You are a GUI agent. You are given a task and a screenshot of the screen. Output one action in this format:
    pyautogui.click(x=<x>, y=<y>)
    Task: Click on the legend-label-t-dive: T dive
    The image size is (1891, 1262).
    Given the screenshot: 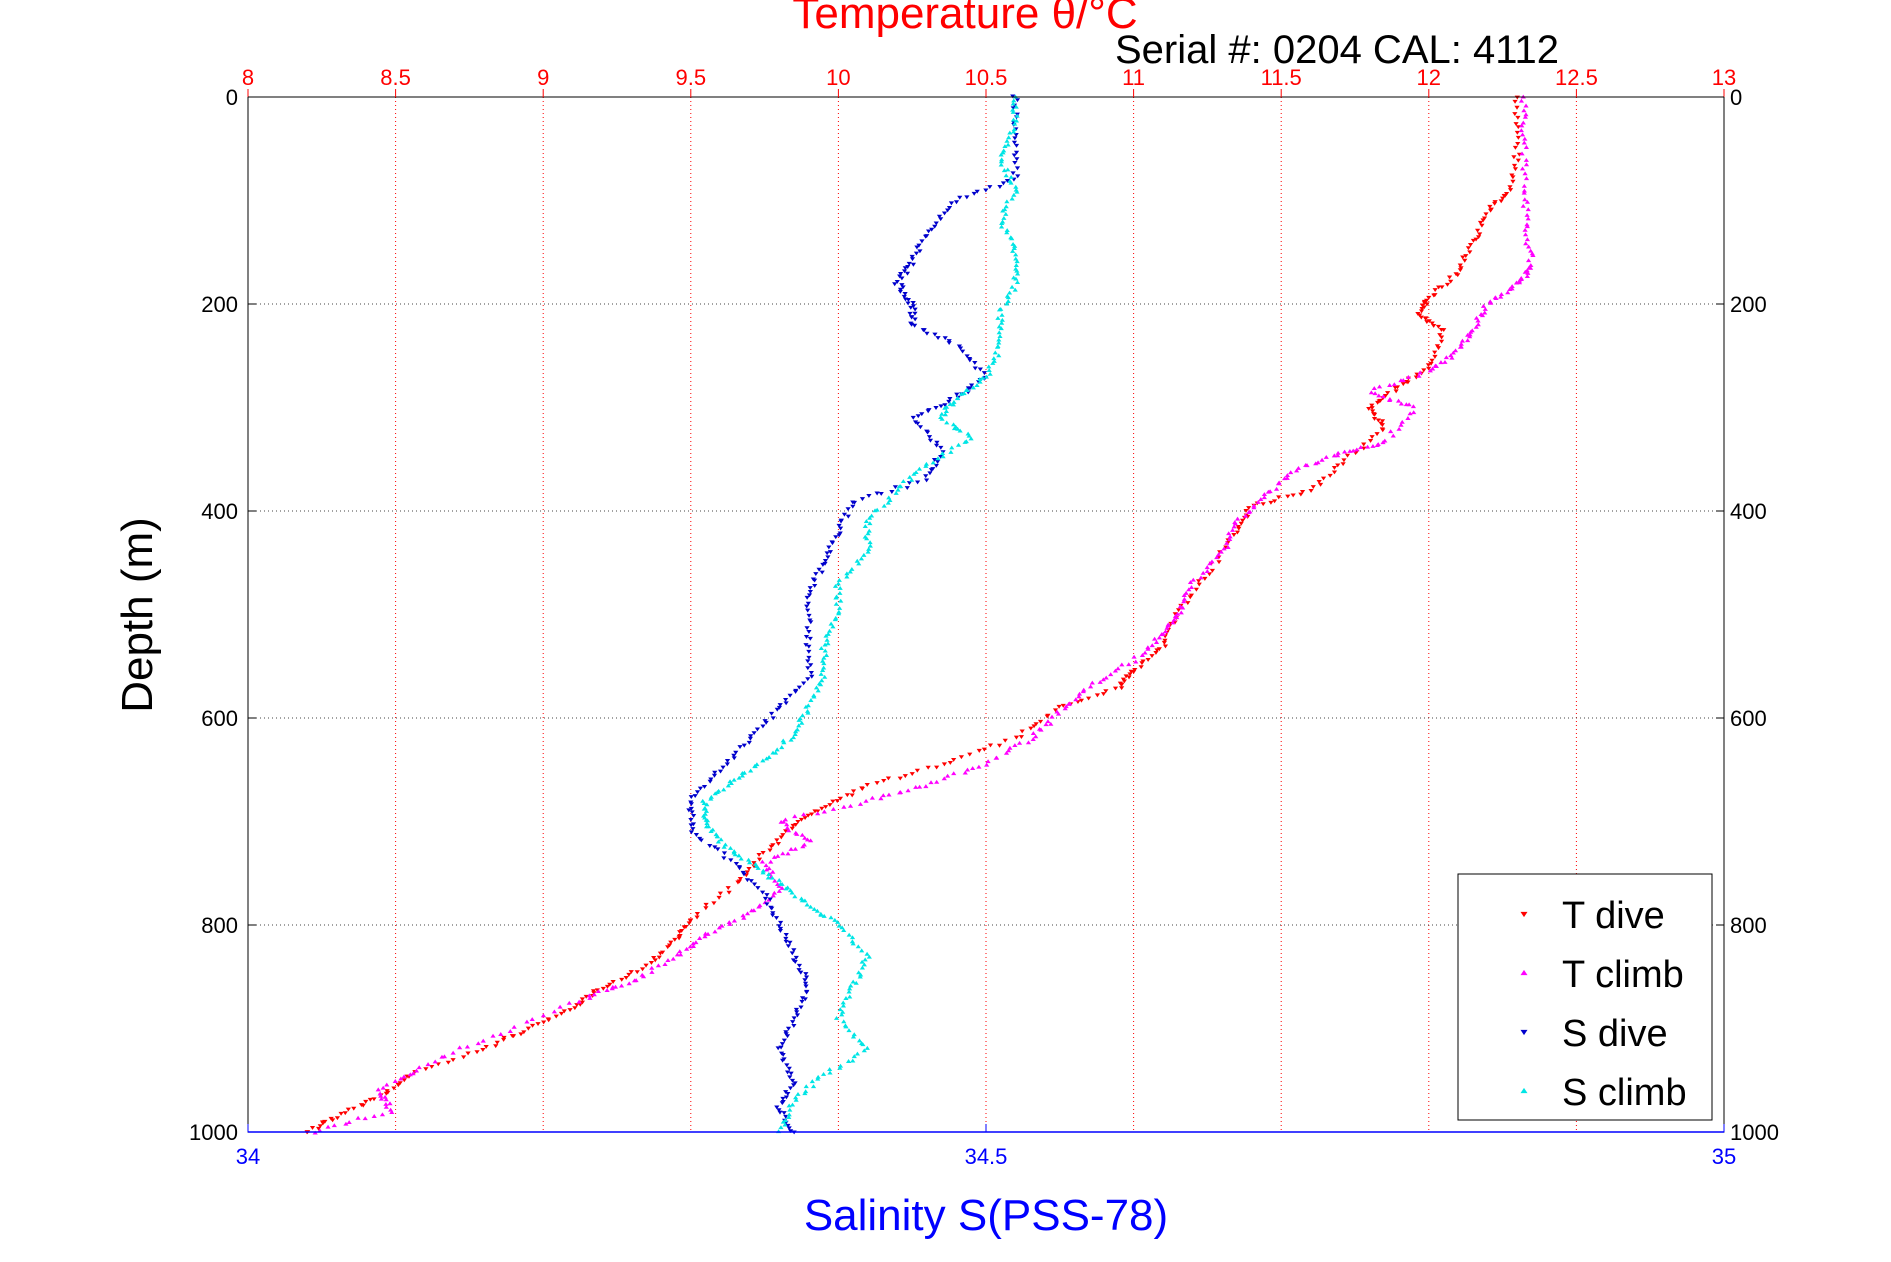 What is the action you would take?
    pyautogui.click(x=1613, y=916)
    